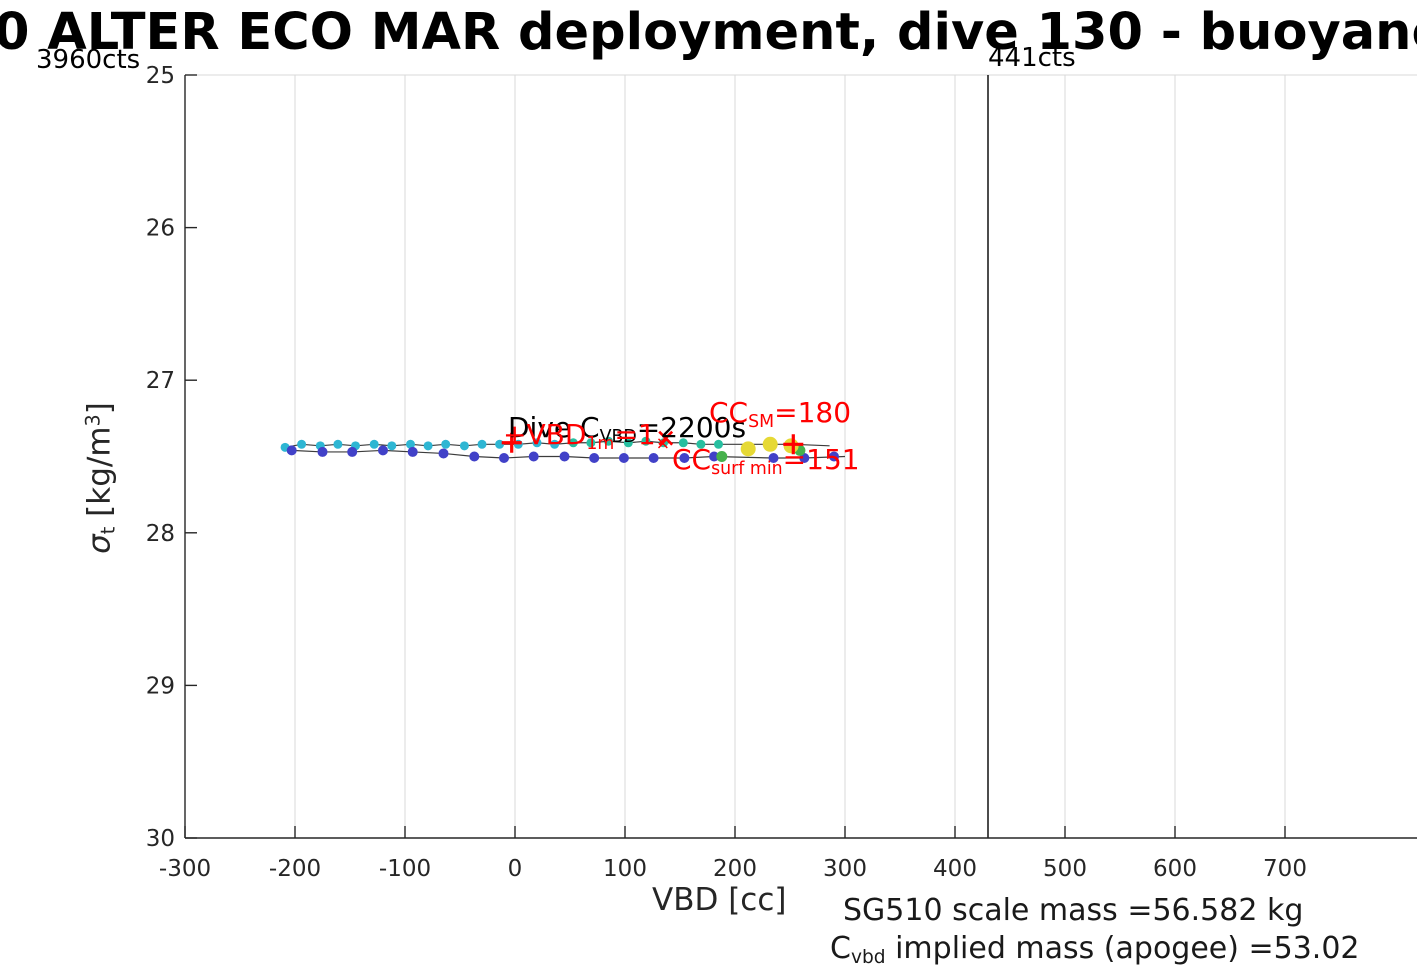 The height and width of the screenshot is (968, 1417). I want to click on marker-red-x, so click(666, 438).